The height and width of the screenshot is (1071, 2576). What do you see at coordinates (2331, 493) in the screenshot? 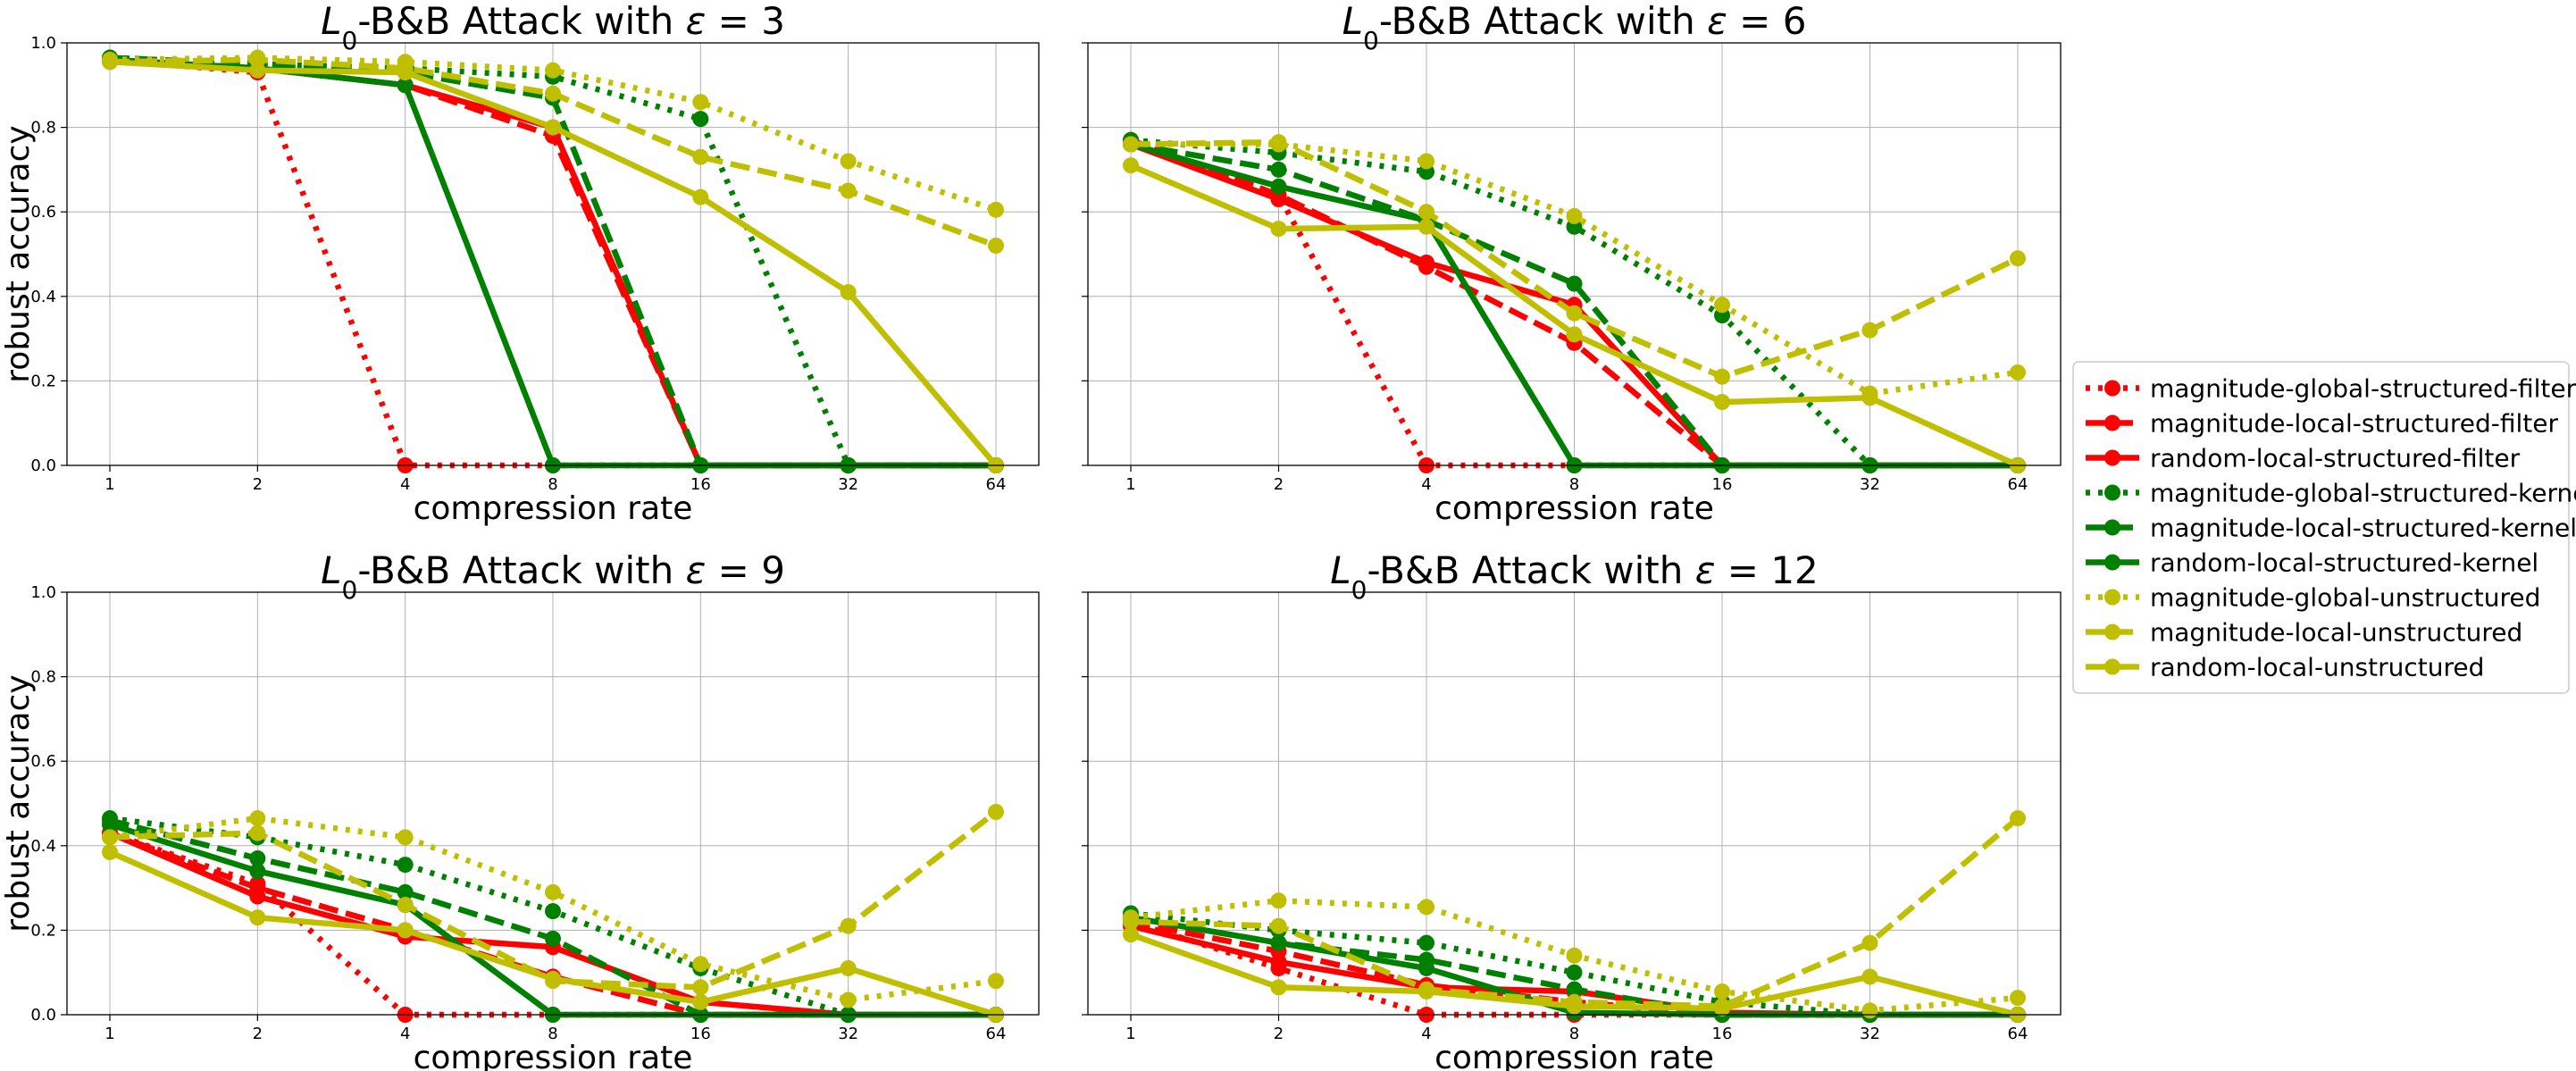
I see `legend-item: magnitude-global-structured-kernel` at bounding box center [2331, 493].